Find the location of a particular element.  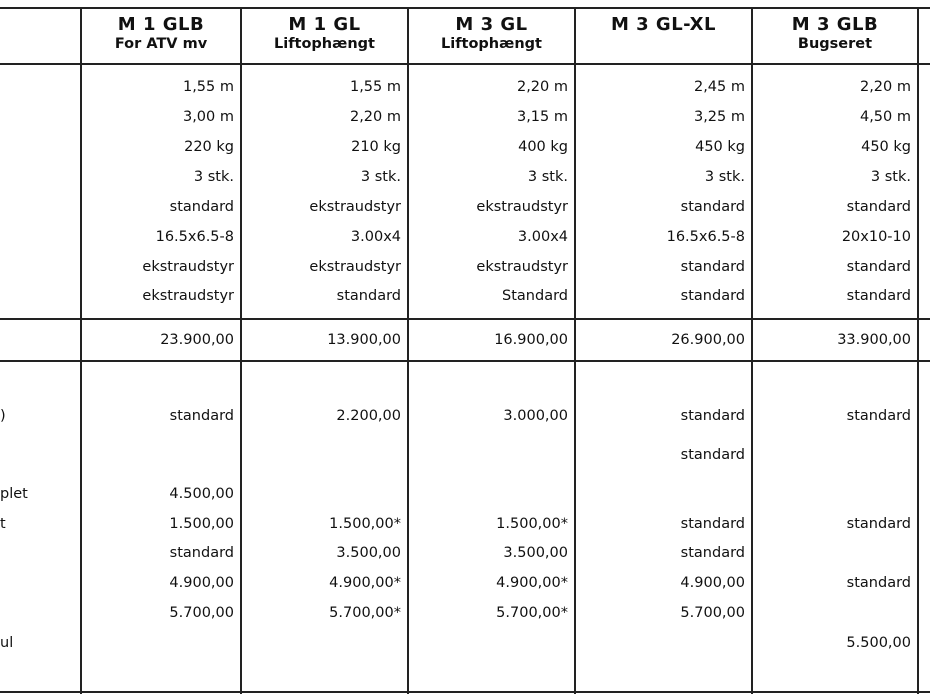

option-label: ul is located at coordinates (7, 643).